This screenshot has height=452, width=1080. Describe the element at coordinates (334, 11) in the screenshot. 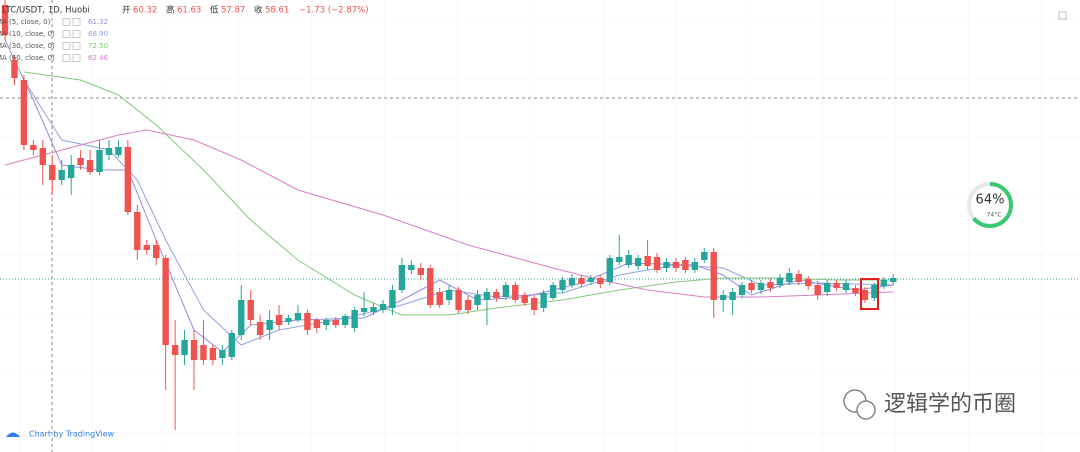

I see `change: −1.73 (−2.87%)` at that location.